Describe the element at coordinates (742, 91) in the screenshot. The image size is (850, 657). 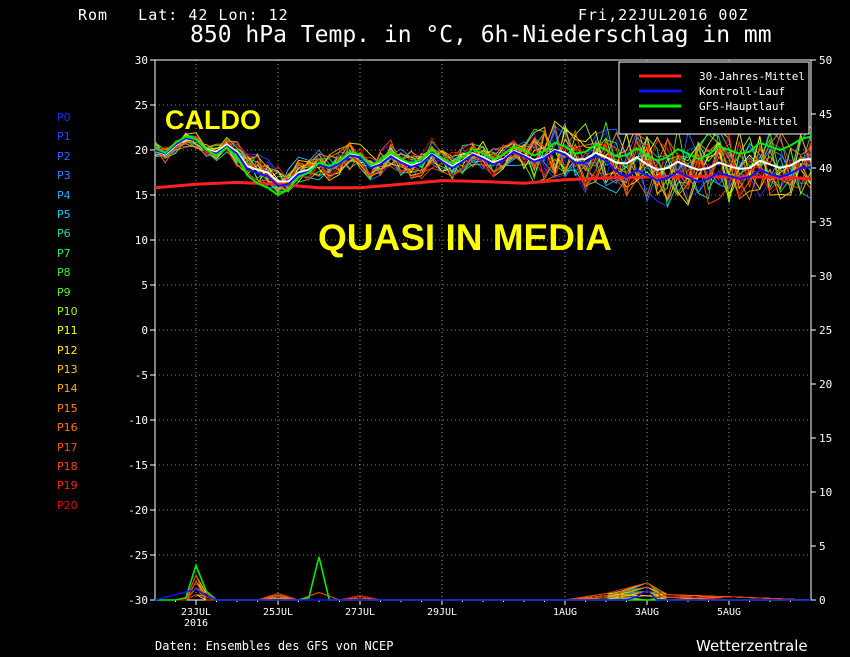
I see `legend-label-kontroll-lauf: Kontroll-Lauf` at that location.